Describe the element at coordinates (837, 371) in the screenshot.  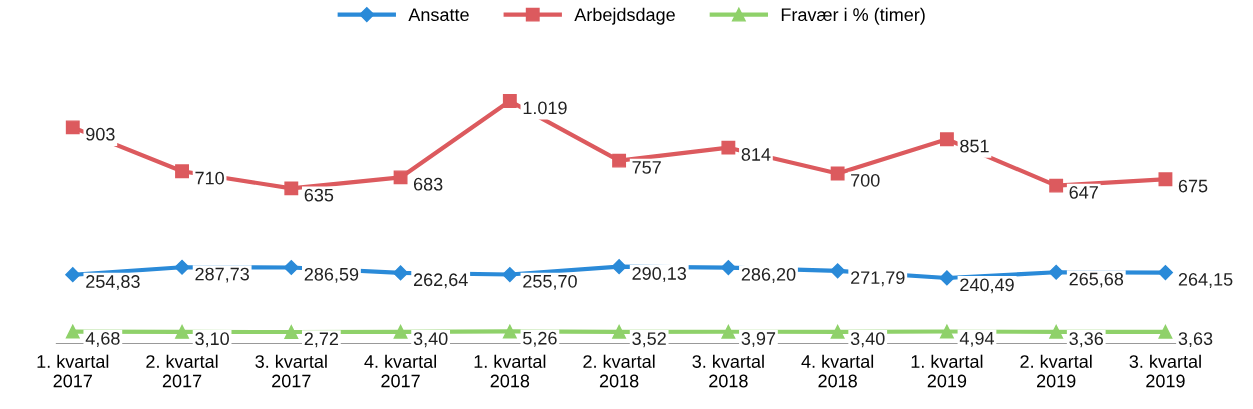
I see `x-tick-label: 4. kvartal 2018` at that location.